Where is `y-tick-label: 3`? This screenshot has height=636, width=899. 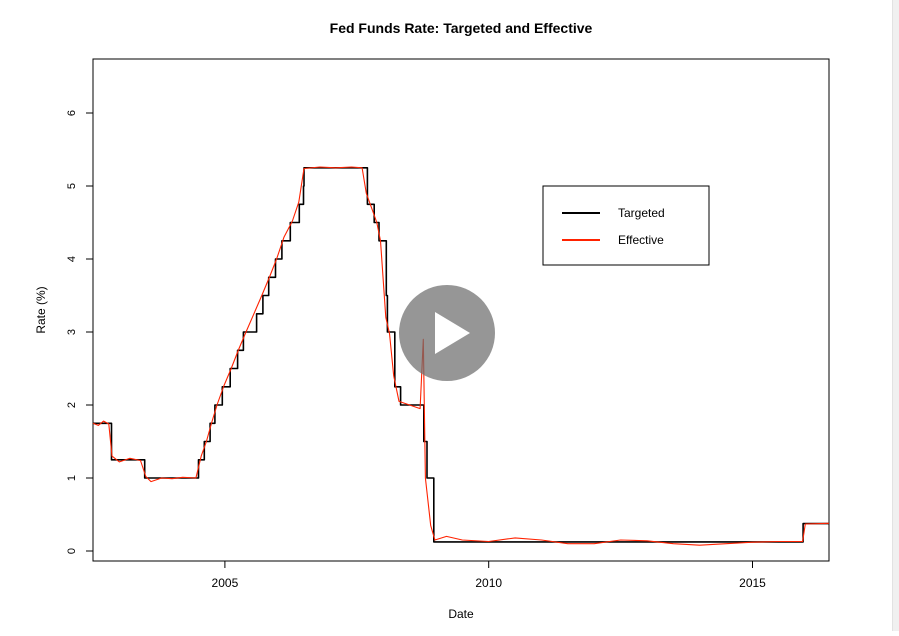 y-tick-label: 3 is located at coordinates (72, 332).